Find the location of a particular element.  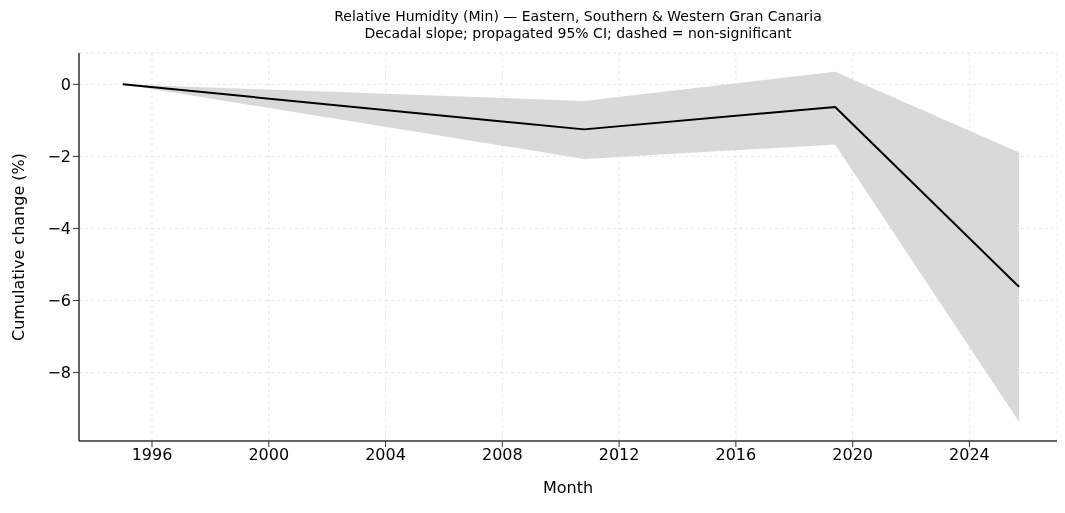

x-axis-title: Month is located at coordinates (568, 487).